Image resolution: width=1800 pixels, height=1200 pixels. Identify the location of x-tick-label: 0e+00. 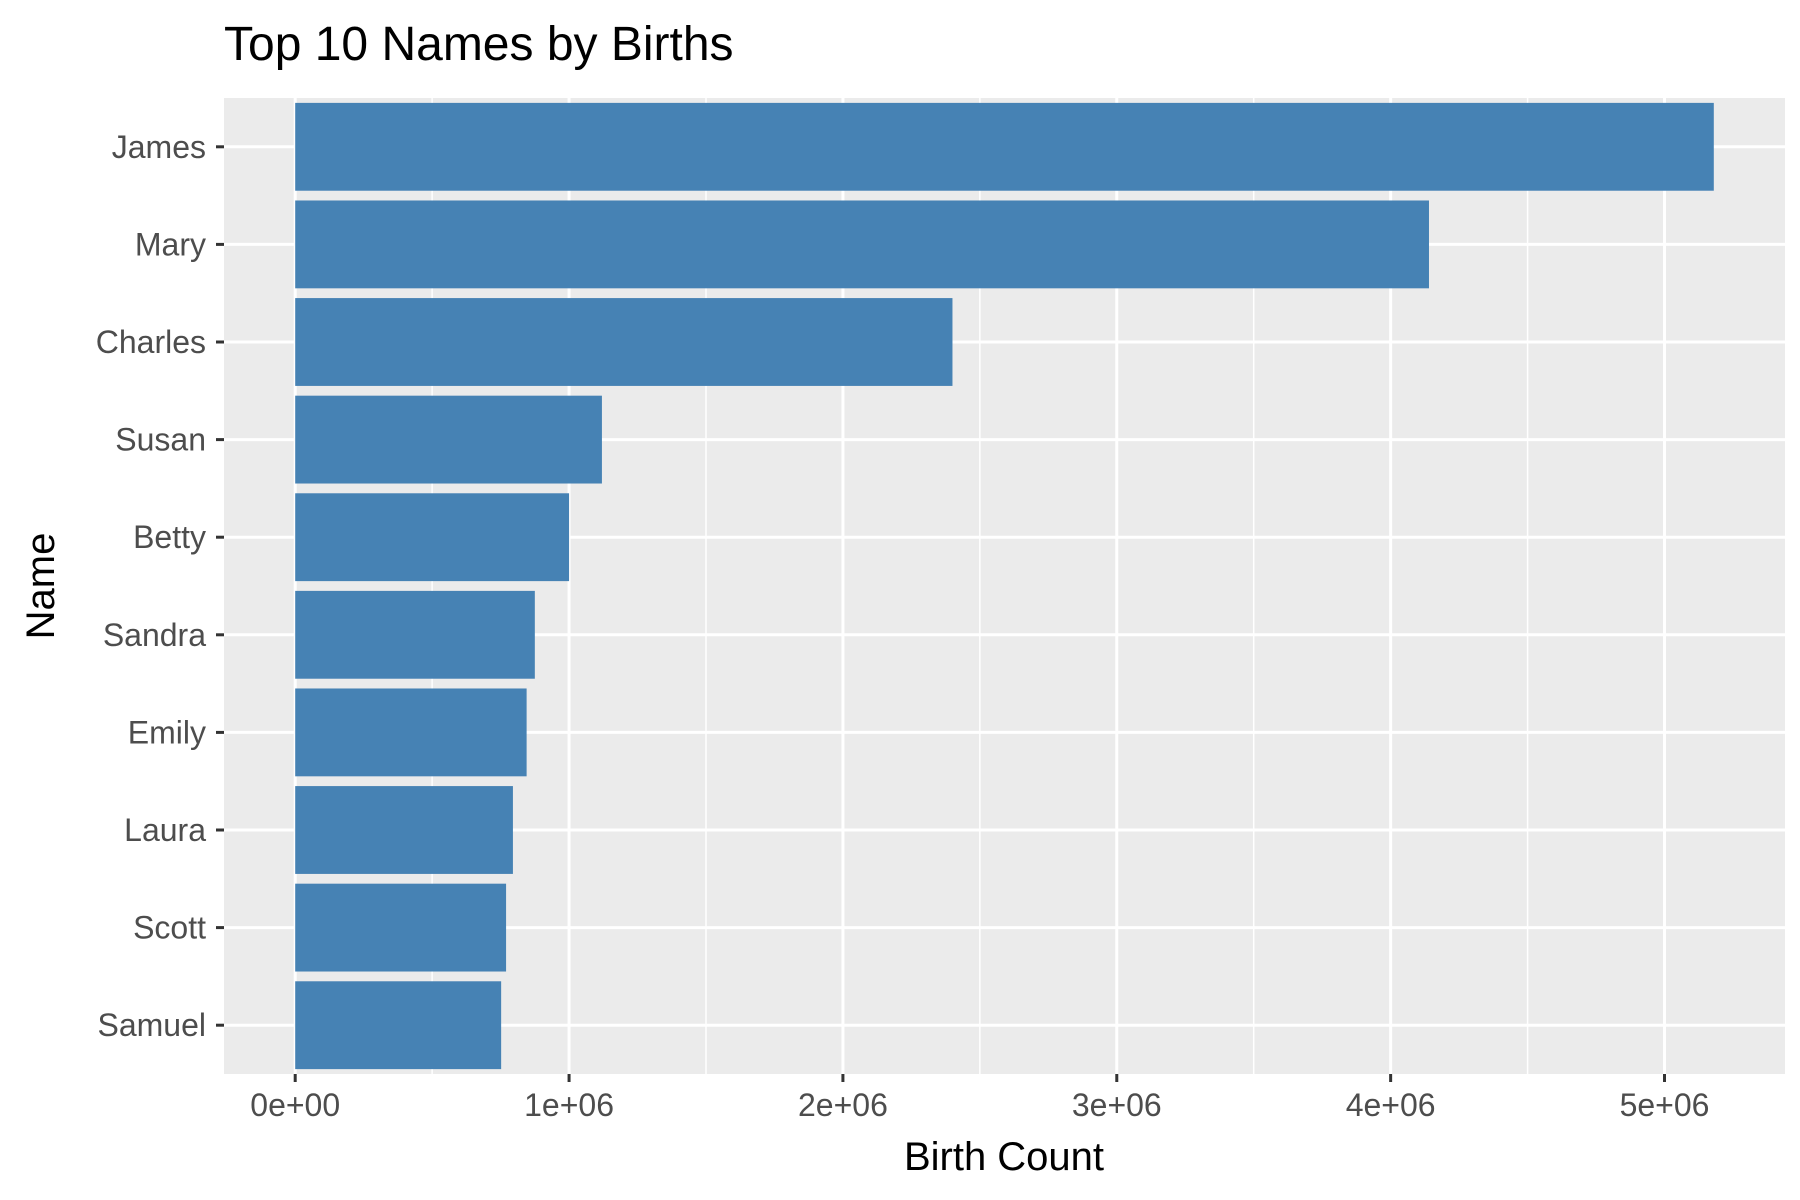
(295, 1105).